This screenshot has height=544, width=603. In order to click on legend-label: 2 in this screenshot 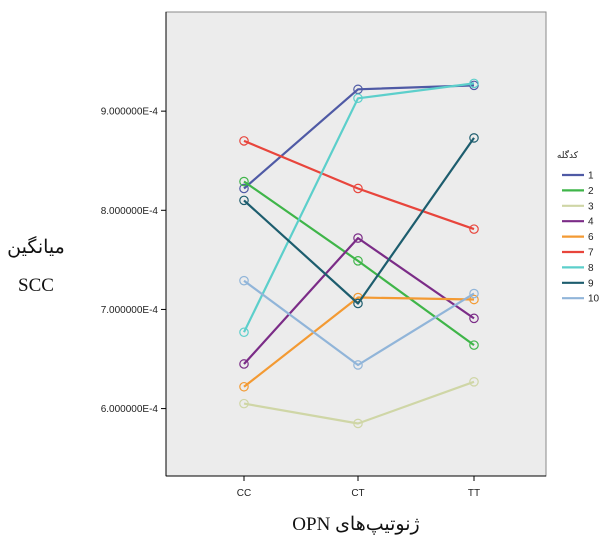, I will do `click(591, 191)`.